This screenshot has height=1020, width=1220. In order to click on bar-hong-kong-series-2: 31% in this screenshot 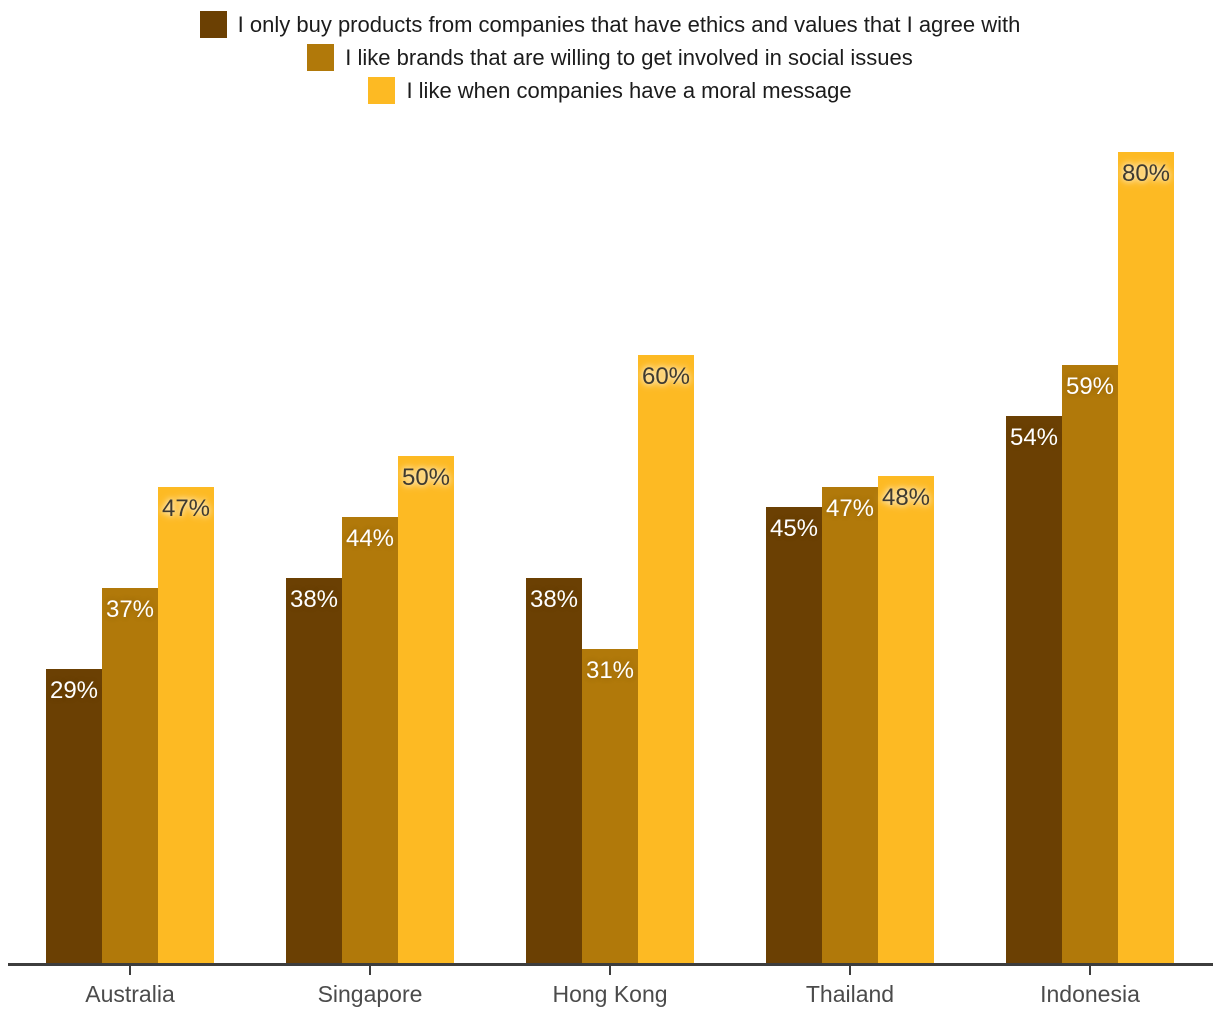, I will do `click(610, 806)`.